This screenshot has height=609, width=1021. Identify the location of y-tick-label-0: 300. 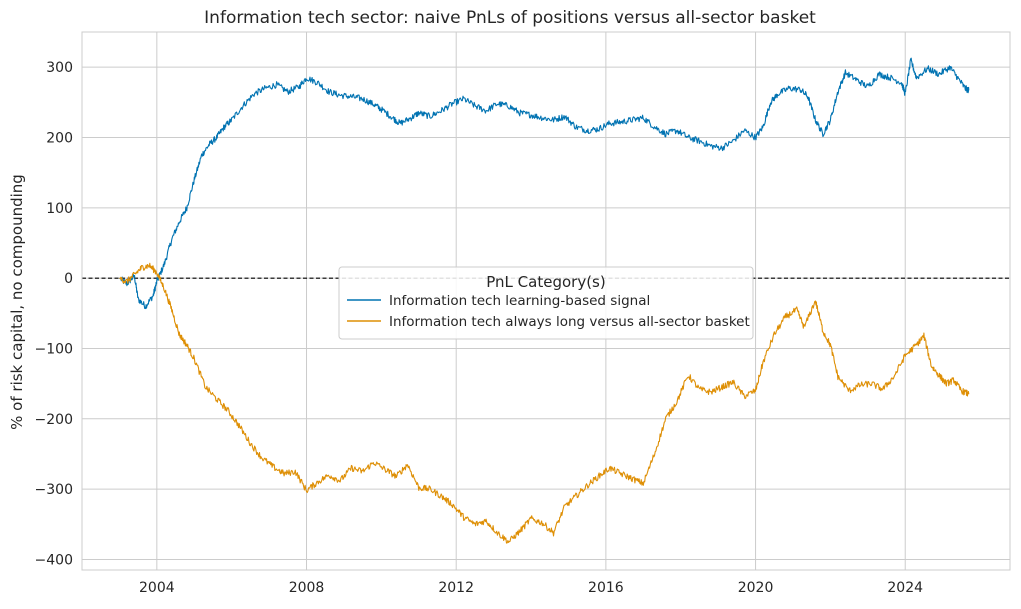
(59, 68).